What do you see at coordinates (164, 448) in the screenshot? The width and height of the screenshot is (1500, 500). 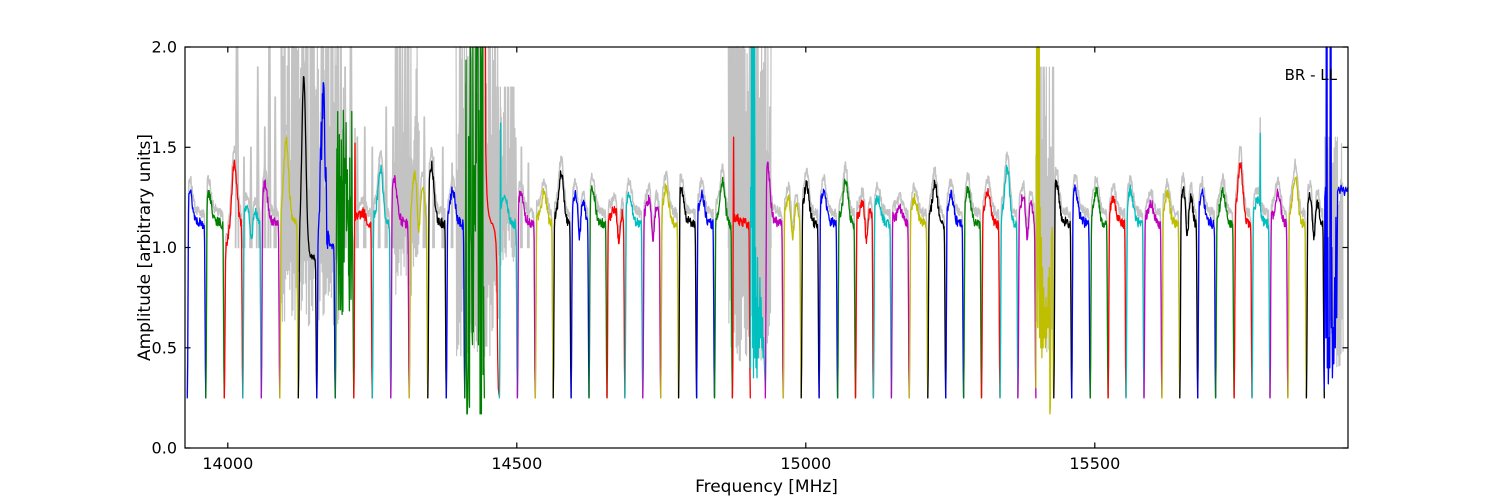 I see `y-tick-label: 0.0` at bounding box center [164, 448].